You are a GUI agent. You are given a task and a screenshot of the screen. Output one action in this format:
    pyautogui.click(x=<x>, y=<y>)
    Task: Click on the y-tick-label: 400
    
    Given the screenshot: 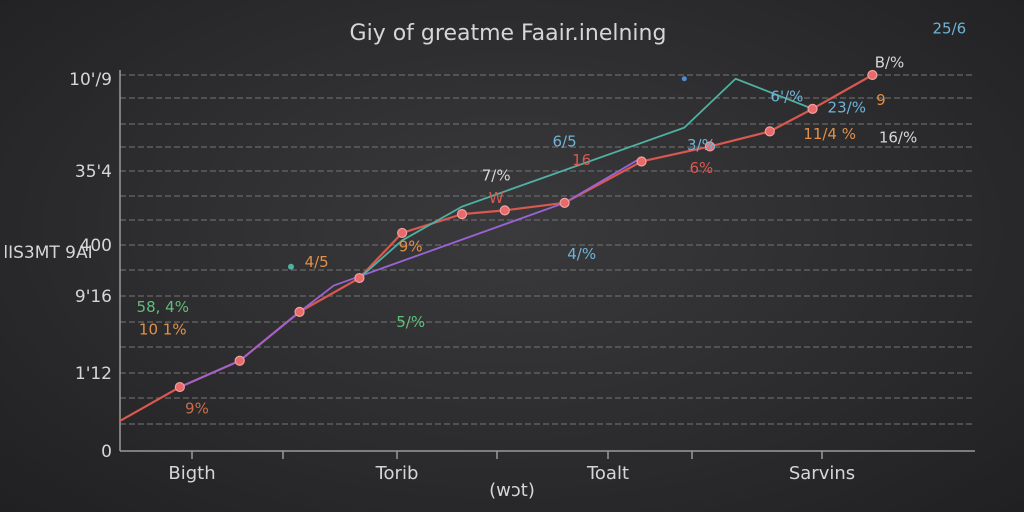 What is the action you would take?
    pyautogui.click(x=96, y=246)
    